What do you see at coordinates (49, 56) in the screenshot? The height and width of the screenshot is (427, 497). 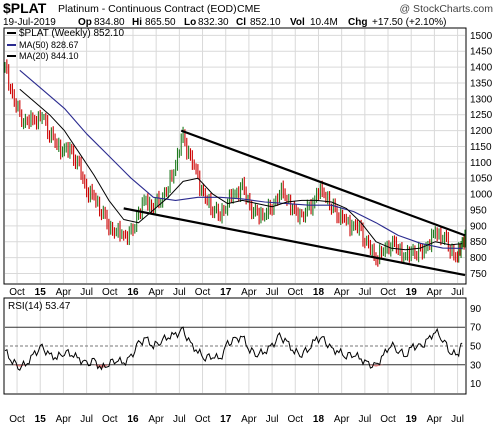 I see `legend-ma20: MA(20) 844.10` at bounding box center [49, 56].